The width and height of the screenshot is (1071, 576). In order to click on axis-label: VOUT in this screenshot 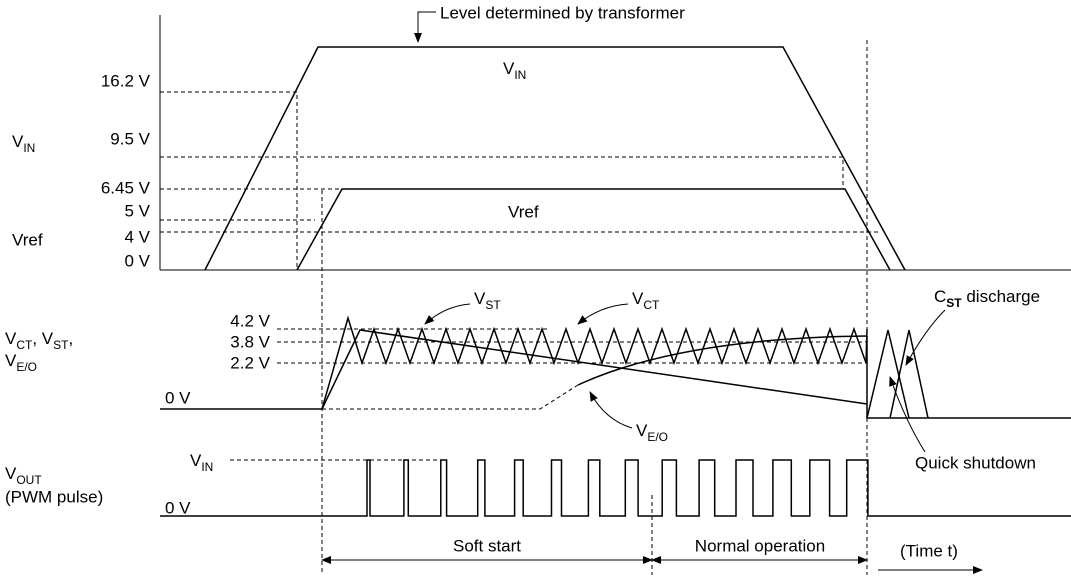, I will do `click(23, 475)`.